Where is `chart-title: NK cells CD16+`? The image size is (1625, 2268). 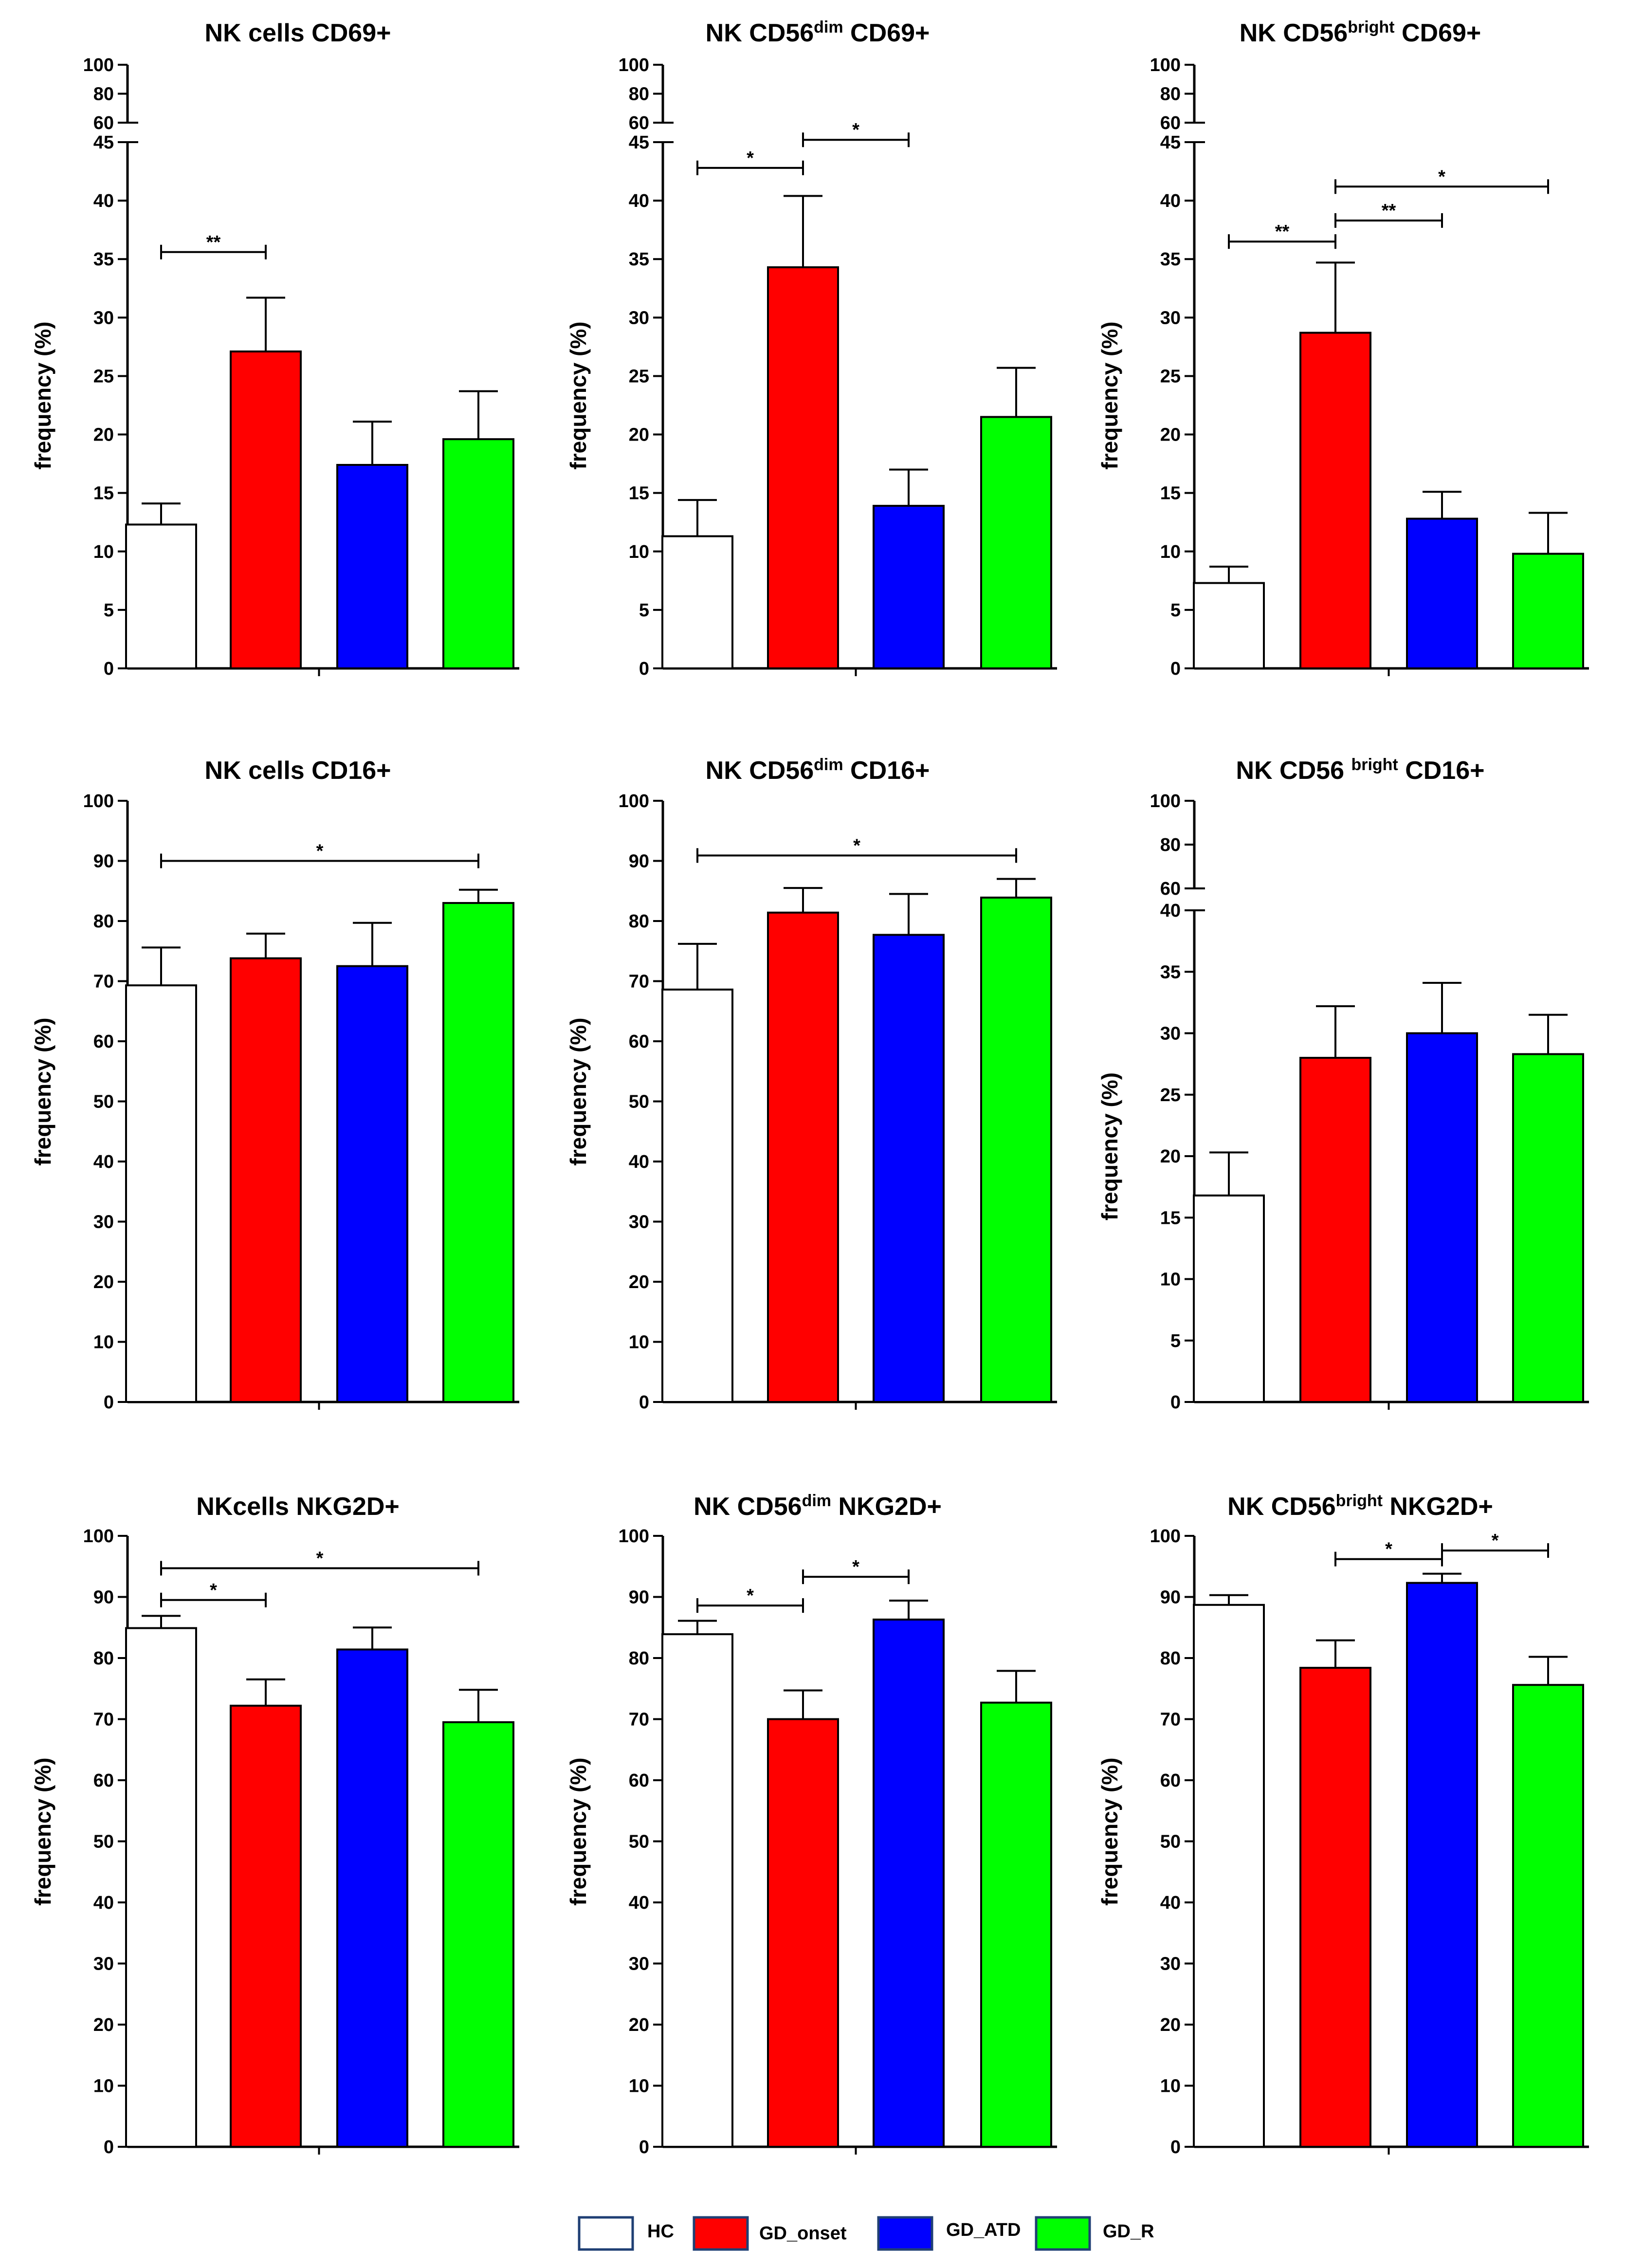 chart-title: NK cells CD16+ is located at coordinates (298, 770).